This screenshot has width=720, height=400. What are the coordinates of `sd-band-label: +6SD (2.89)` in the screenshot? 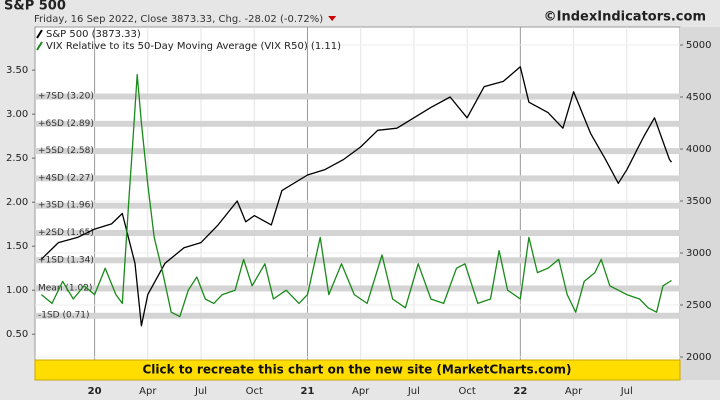 It's located at (66, 124).